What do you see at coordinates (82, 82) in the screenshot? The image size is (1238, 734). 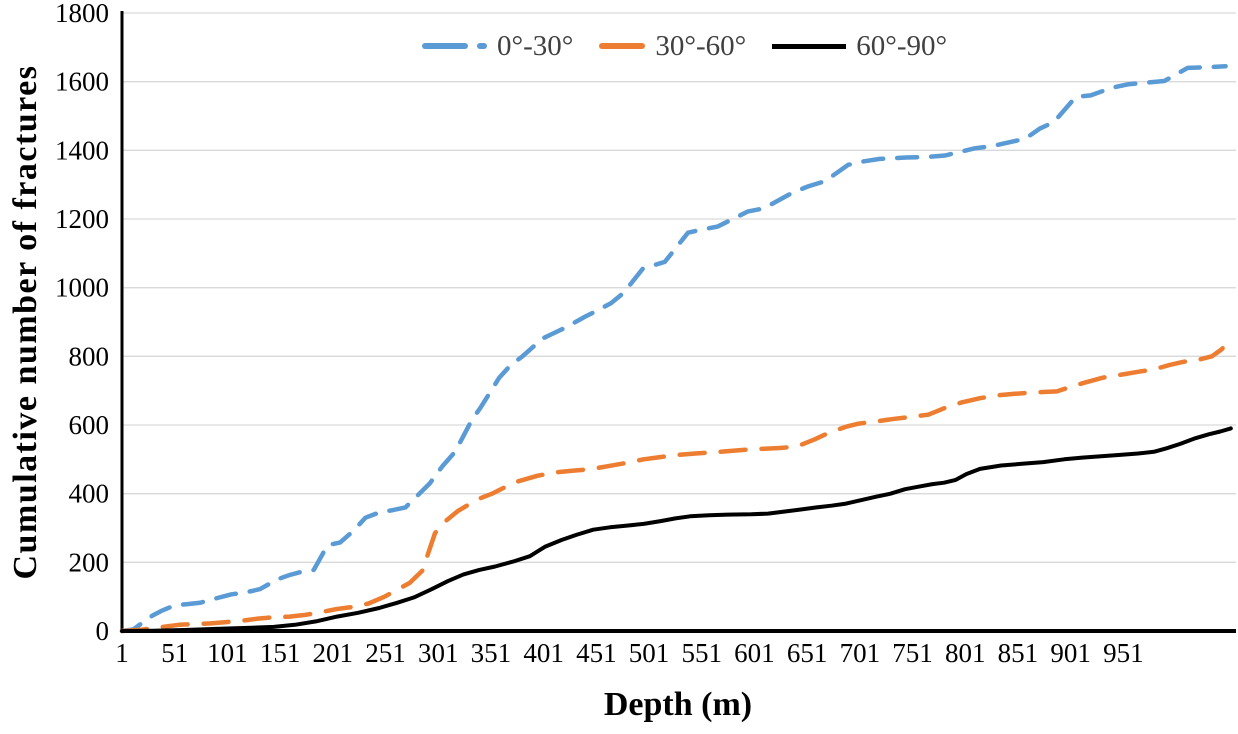 I see `y-tick-label: 1600` at bounding box center [82, 82].